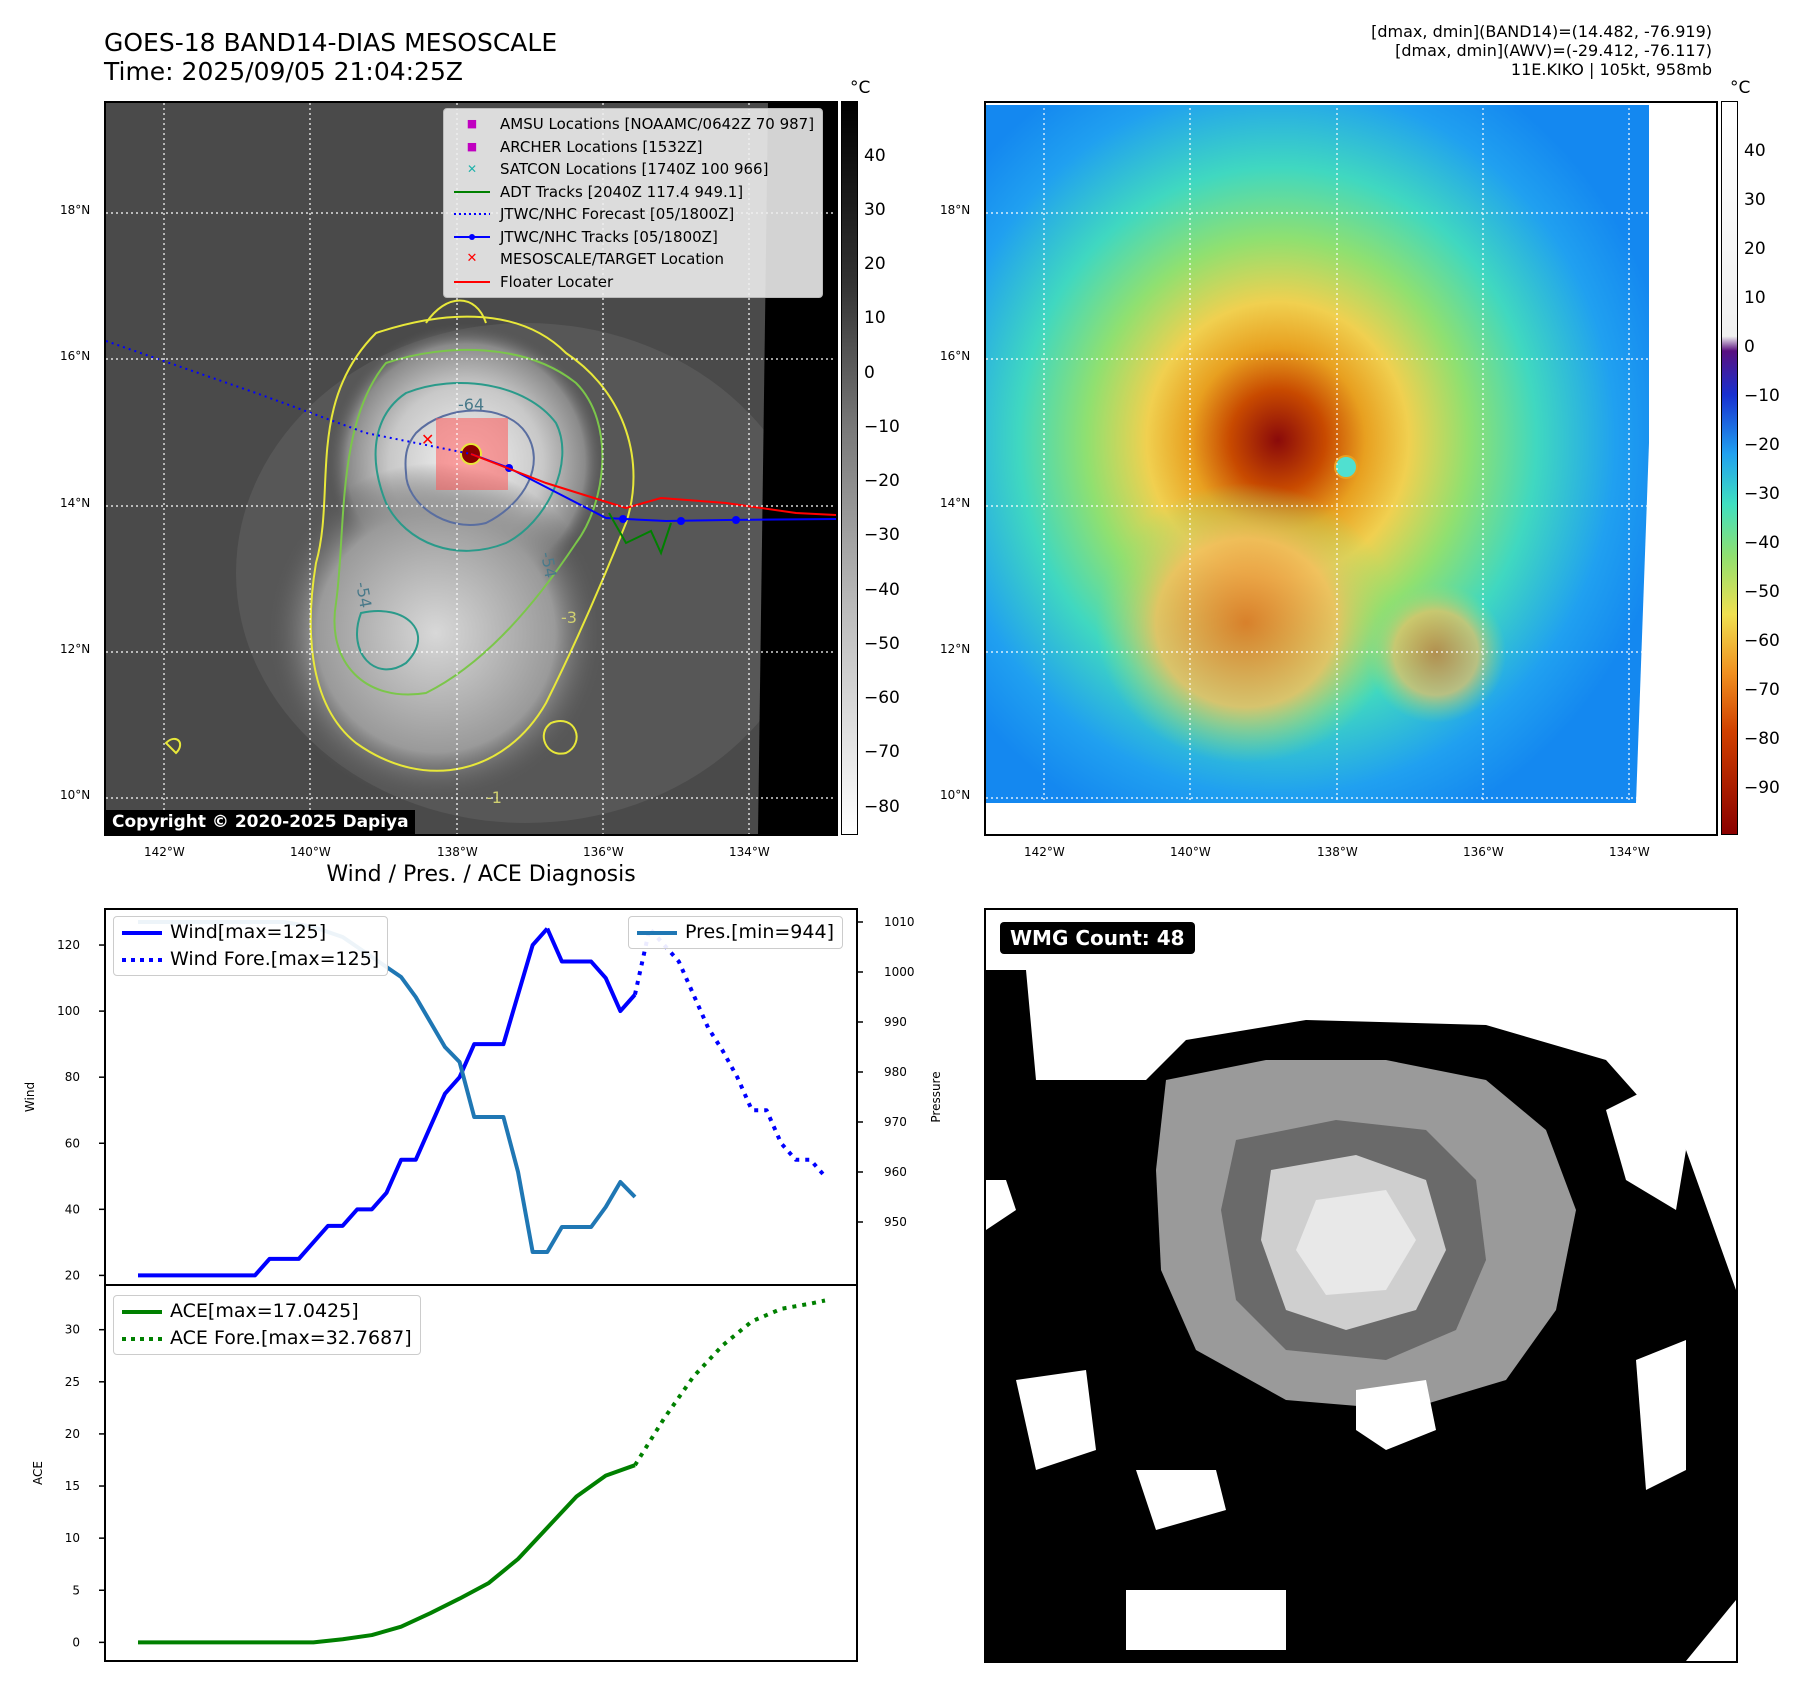 The height and width of the screenshot is (1690, 1797). What do you see at coordinates (283, 71) in the screenshot?
I see `title-line-2: Time: 2025/09/05 21:04:25Z` at bounding box center [283, 71].